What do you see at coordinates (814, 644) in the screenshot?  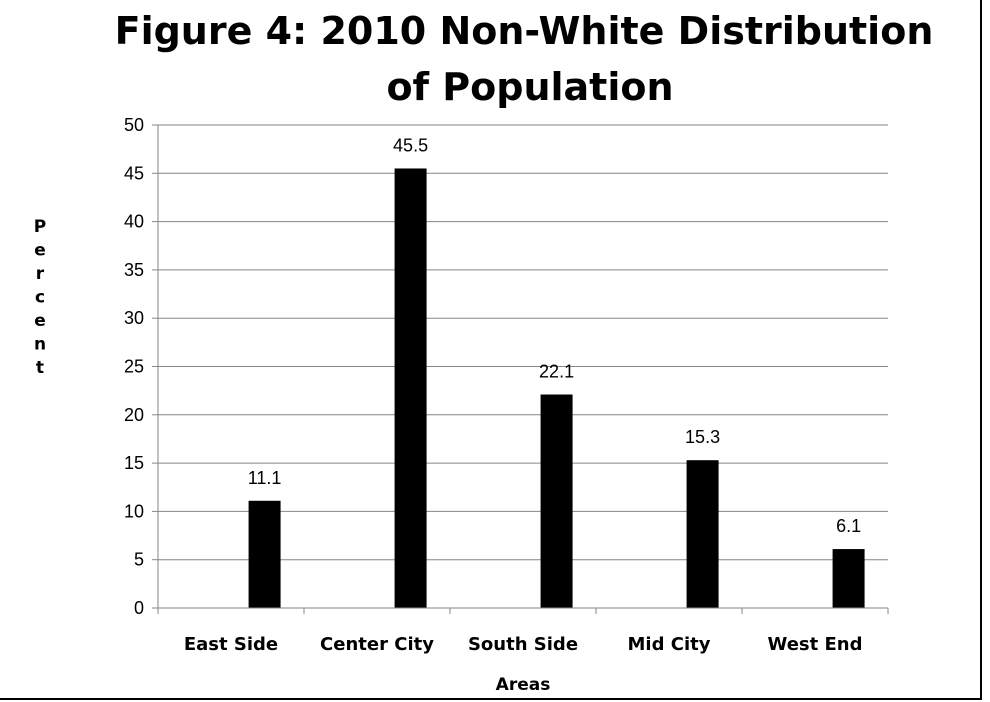 I see `x-tick-label: West End` at bounding box center [814, 644].